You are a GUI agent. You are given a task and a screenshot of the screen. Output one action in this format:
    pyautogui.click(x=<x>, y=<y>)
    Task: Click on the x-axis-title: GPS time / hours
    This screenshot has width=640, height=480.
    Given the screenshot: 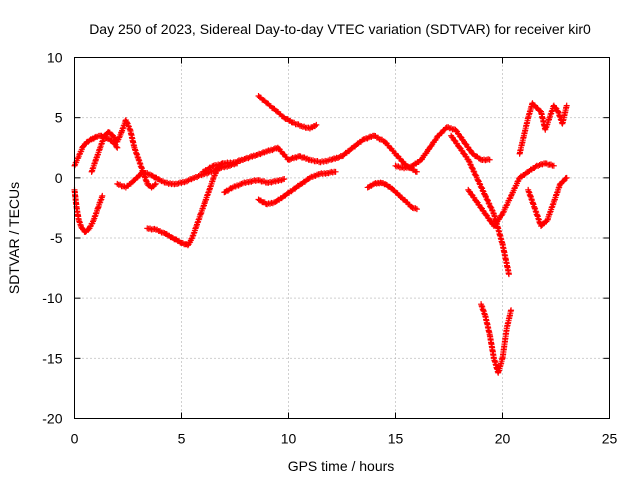 What is the action you would take?
    pyautogui.click(x=341, y=466)
    